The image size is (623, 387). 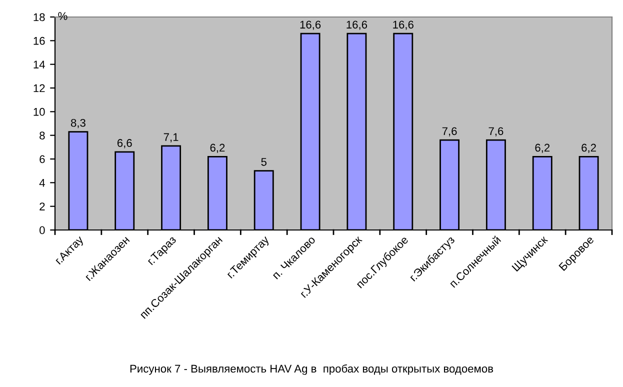 I want to click on data-label: 7,1, so click(x=171, y=137).